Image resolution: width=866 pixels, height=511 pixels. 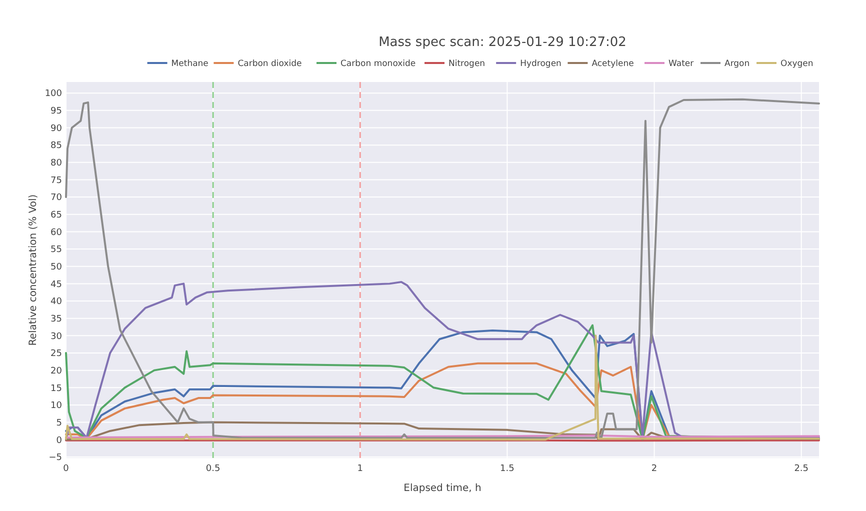 What do you see at coordinates (55, 458) in the screenshot?
I see `y-tick-label: −5` at bounding box center [55, 458].